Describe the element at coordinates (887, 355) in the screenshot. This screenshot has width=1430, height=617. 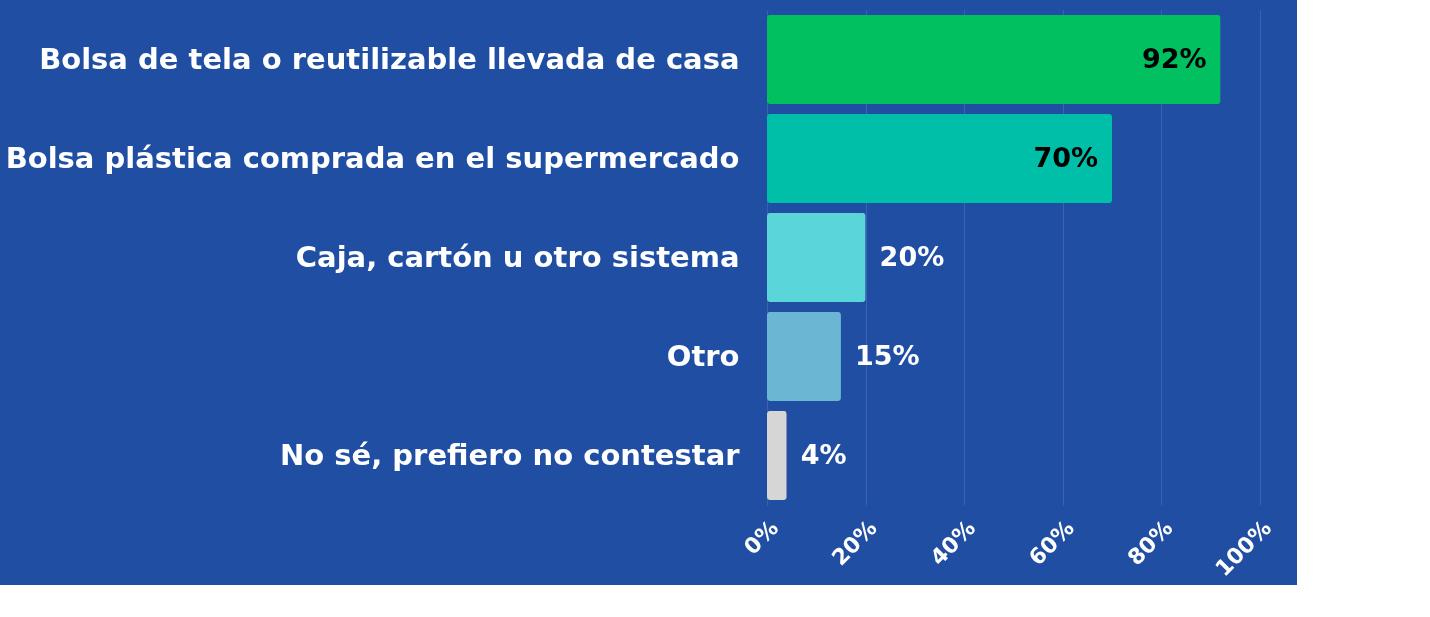
I see `data-label: 15%` at that location.